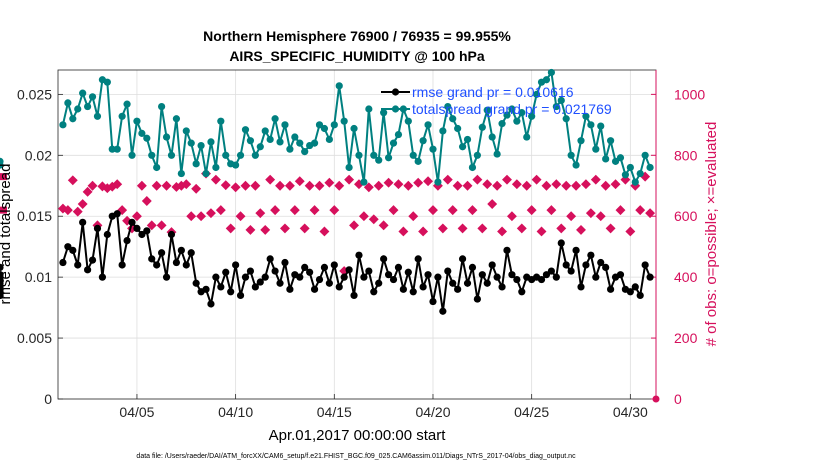  Describe the element at coordinates (136, 412) in the screenshot. I see `x-tick-label: 04/05` at that location.